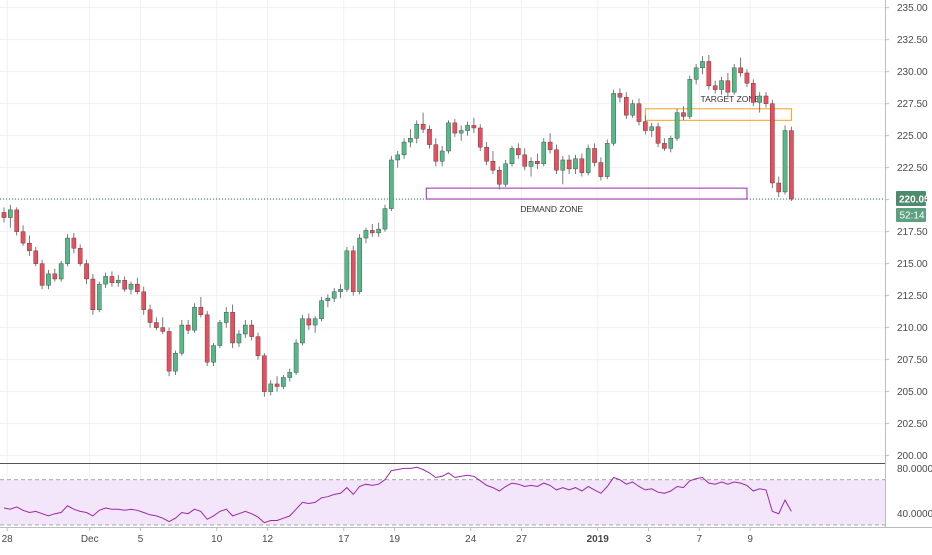  I want to click on target-zone-label: TARGET ZONE, so click(731, 99).